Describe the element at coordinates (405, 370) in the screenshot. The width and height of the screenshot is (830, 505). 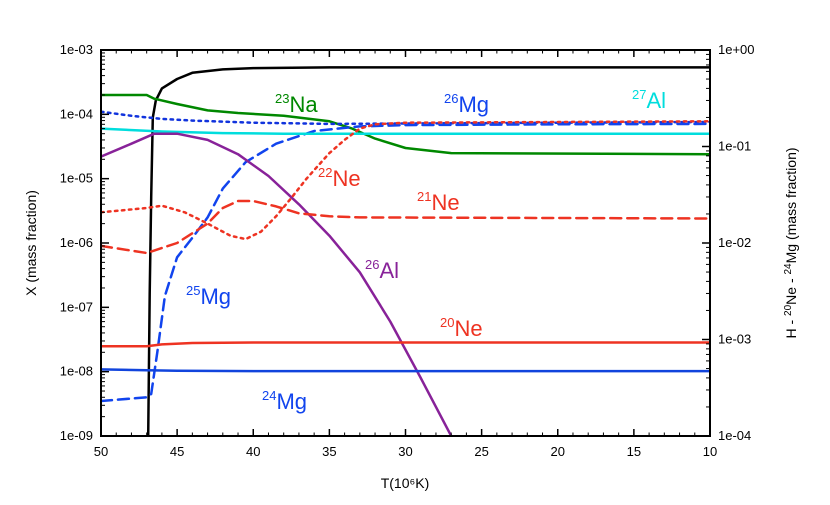
I see `series-line-mg24` at that location.